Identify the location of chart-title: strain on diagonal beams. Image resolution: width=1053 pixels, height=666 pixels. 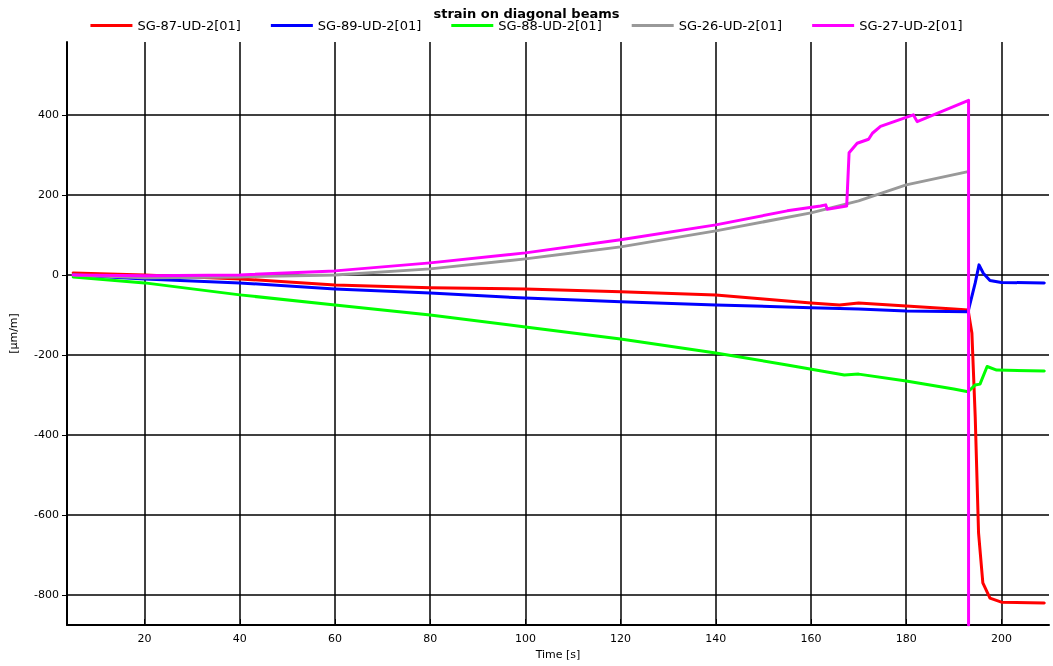
(526, 13).